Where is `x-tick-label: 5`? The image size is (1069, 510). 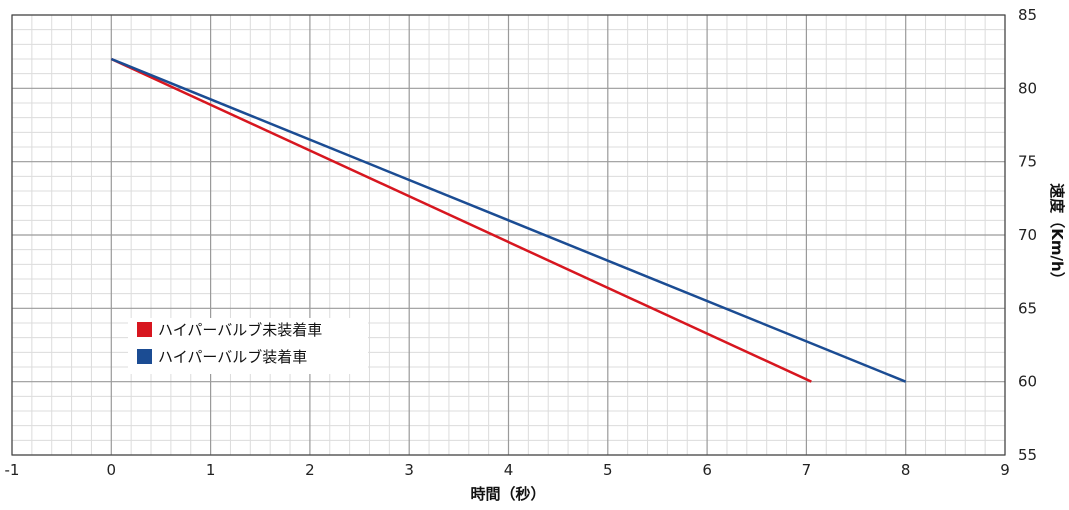
x-tick-label: 5 is located at coordinates (608, 470).